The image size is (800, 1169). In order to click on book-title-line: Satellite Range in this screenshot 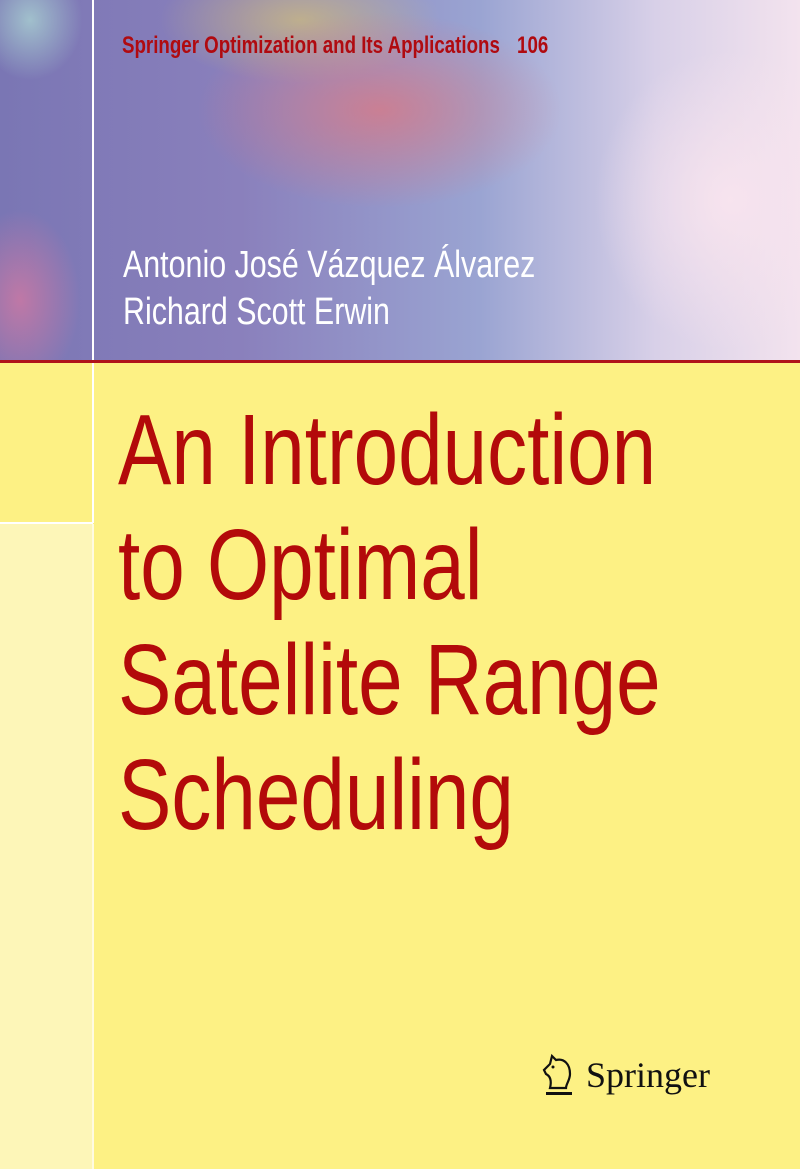, I will do `click(389, 680)`.